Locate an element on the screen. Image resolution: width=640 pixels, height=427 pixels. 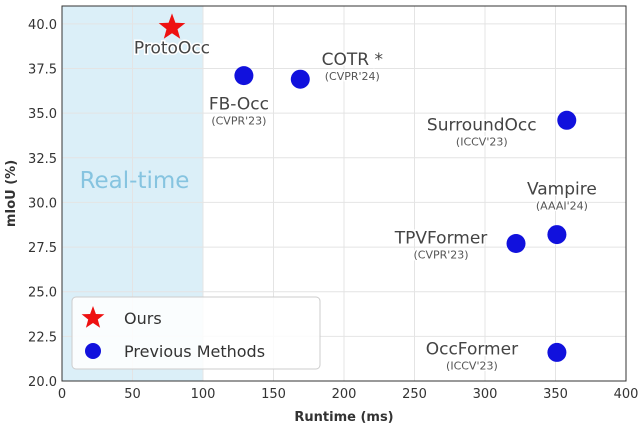
point-label: FB-Occ is located at coordinates (239, 105).